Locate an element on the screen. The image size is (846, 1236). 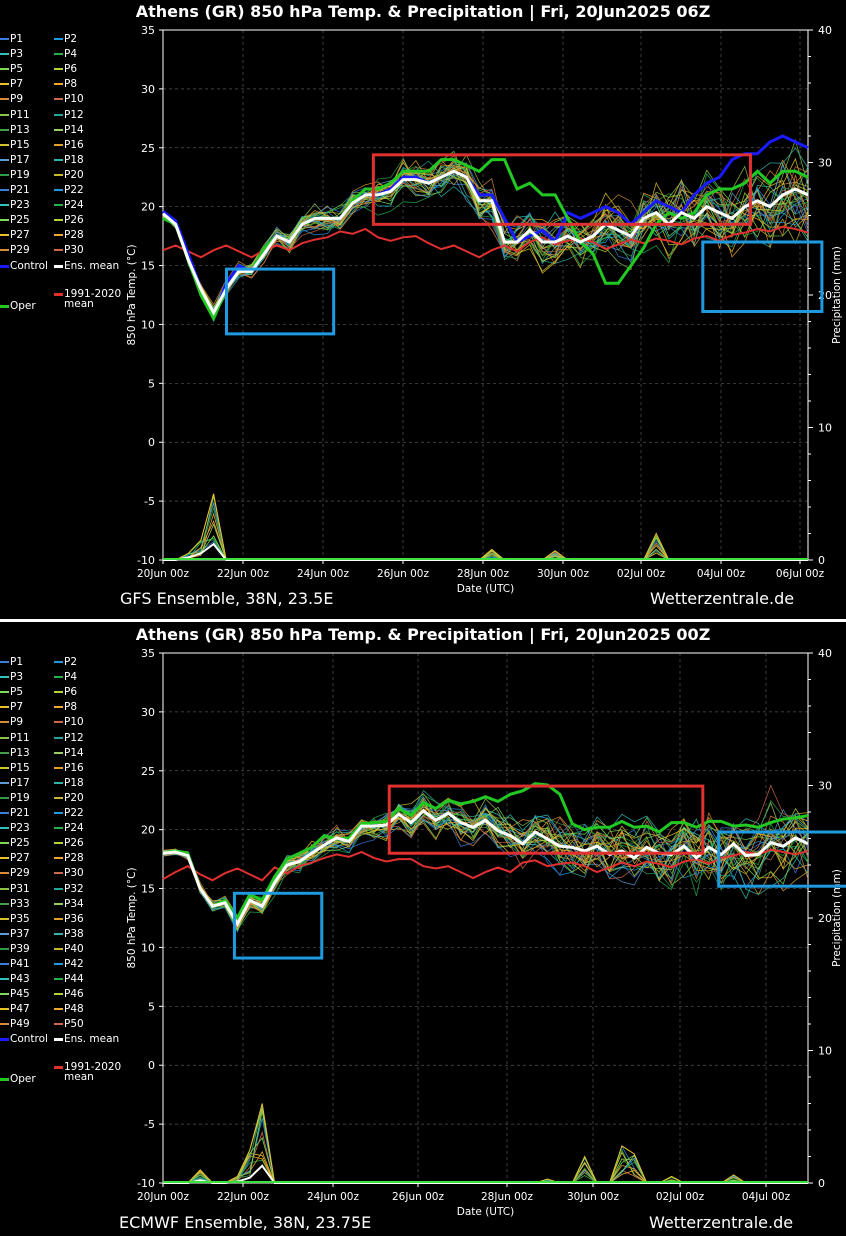
legend-item-p49: P49 is located at coordinates (15, 1024).